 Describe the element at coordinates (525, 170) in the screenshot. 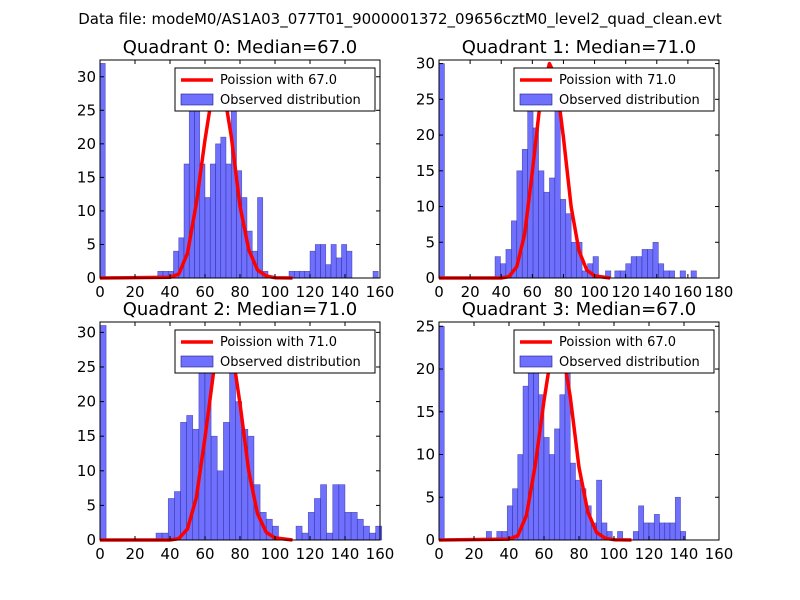

I see `poisson-line` at that location.